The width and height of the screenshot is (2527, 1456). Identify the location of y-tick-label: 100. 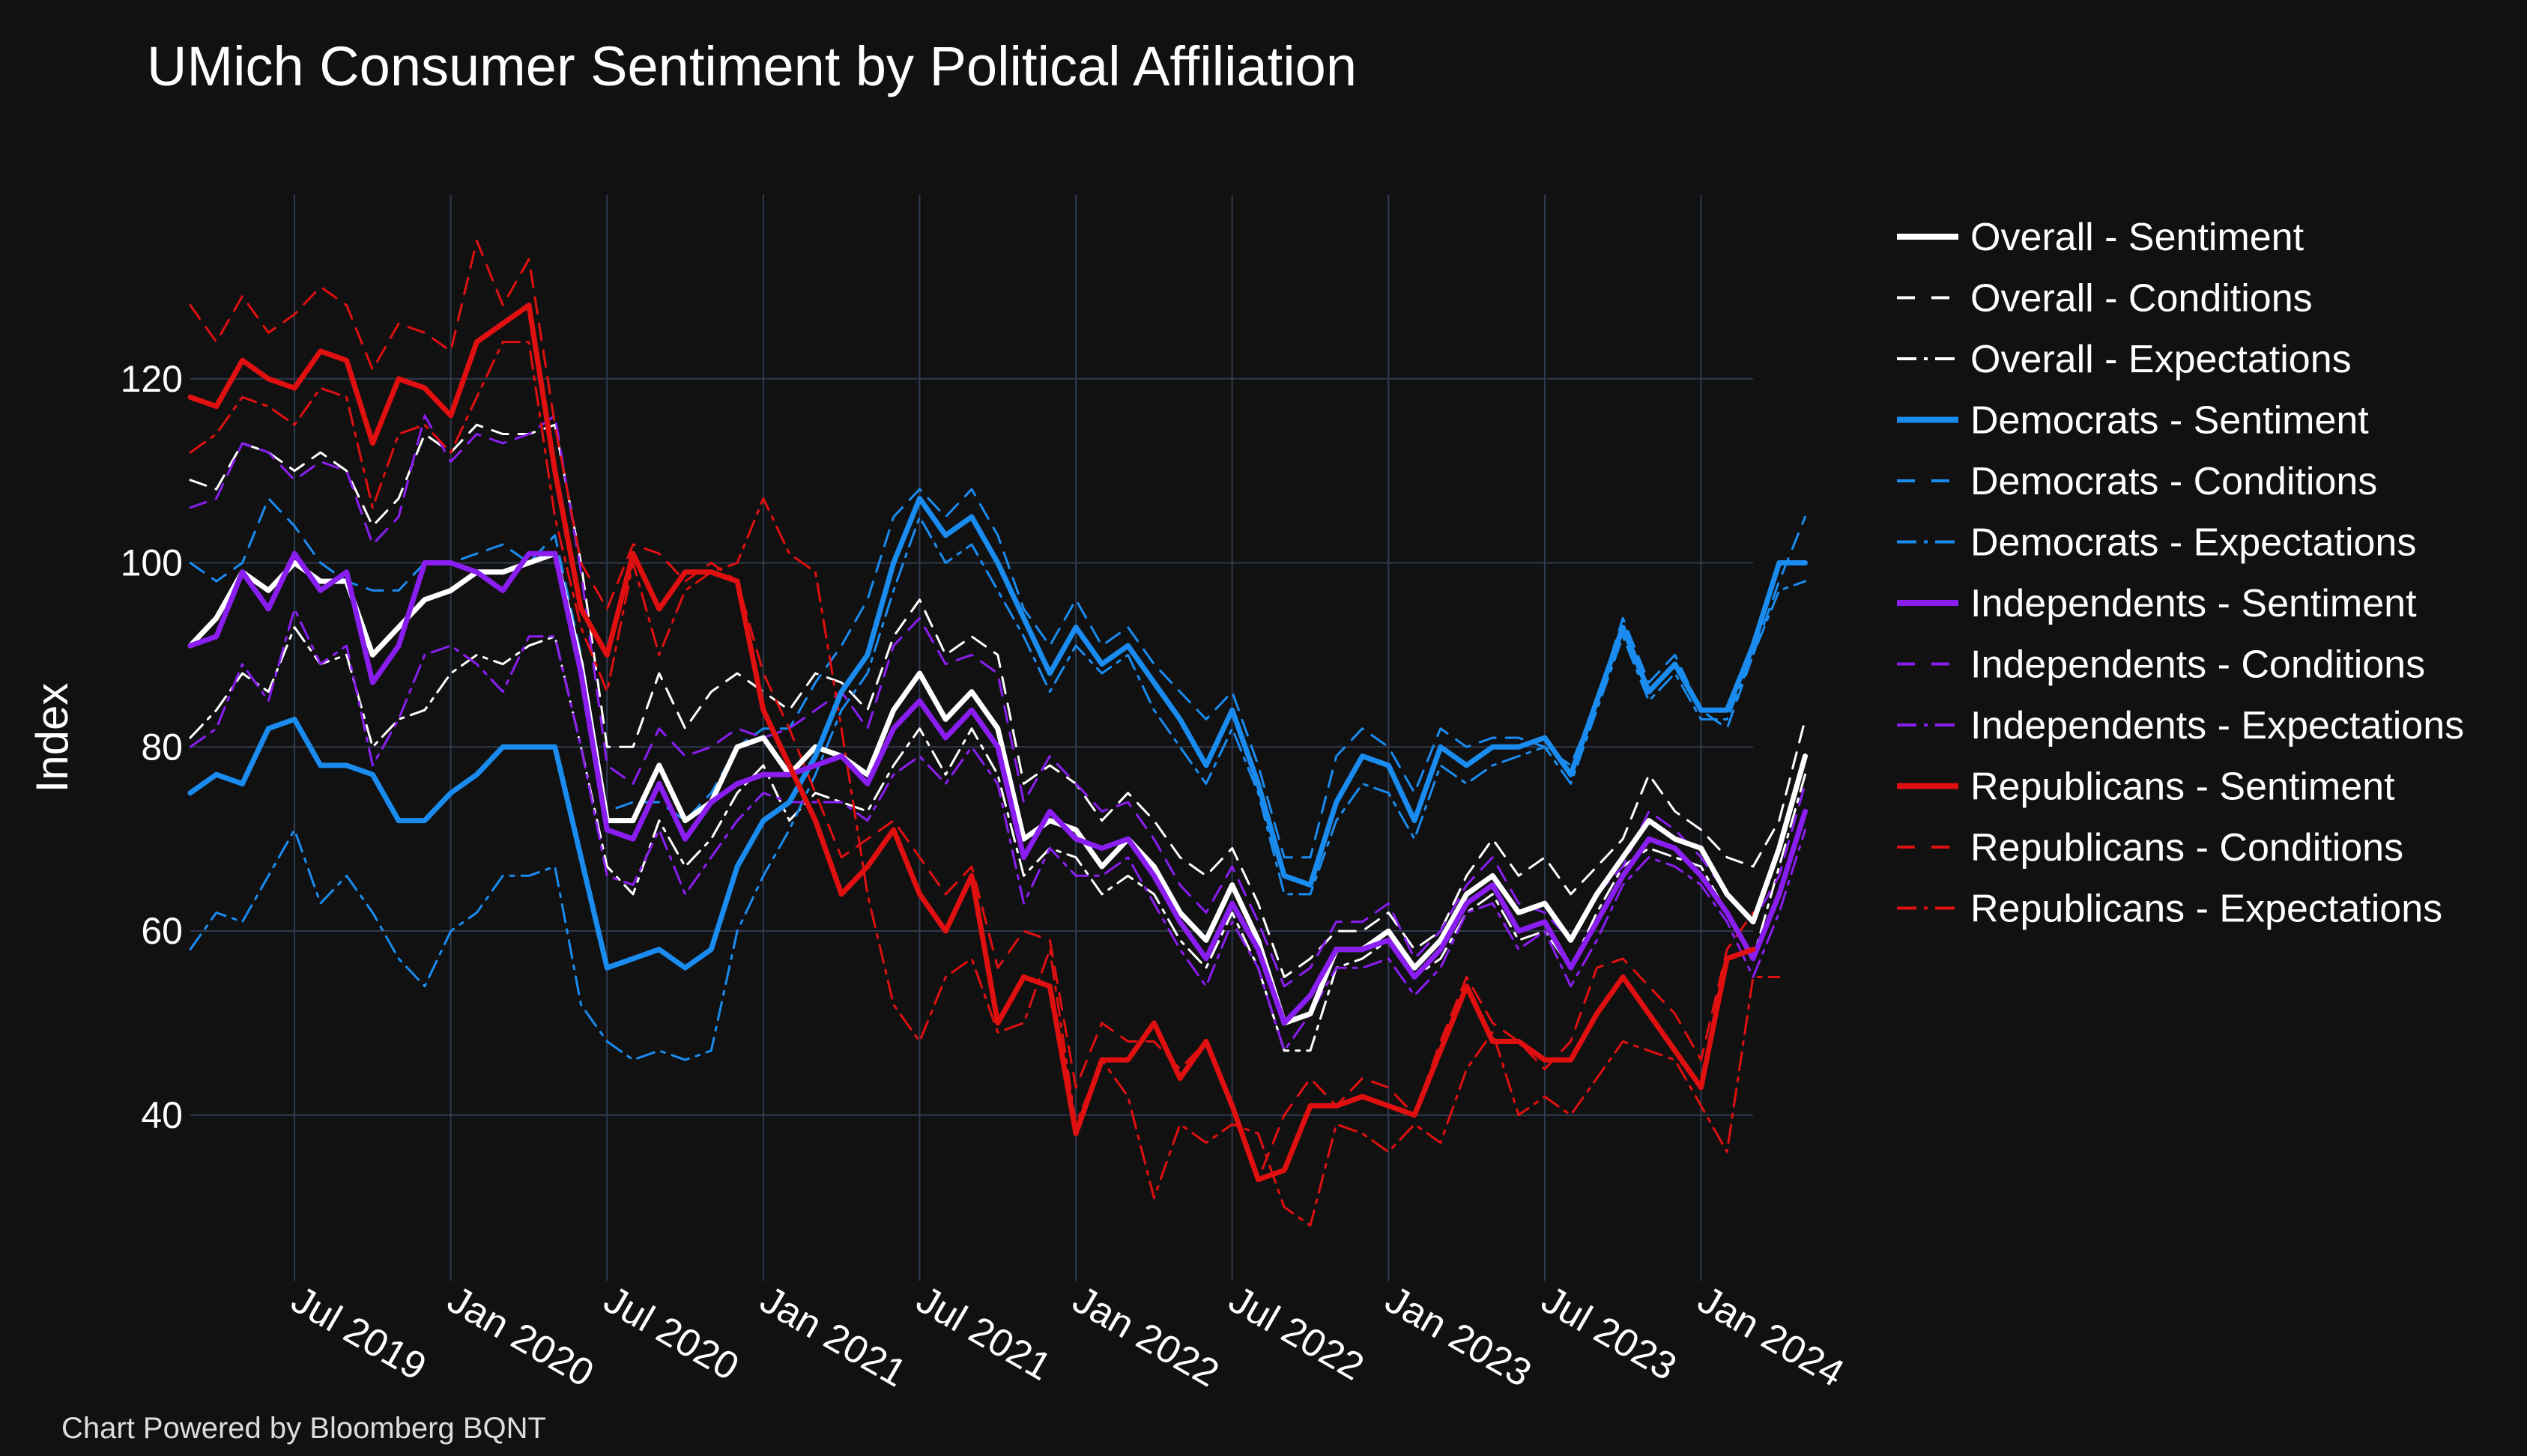
(152, 563).